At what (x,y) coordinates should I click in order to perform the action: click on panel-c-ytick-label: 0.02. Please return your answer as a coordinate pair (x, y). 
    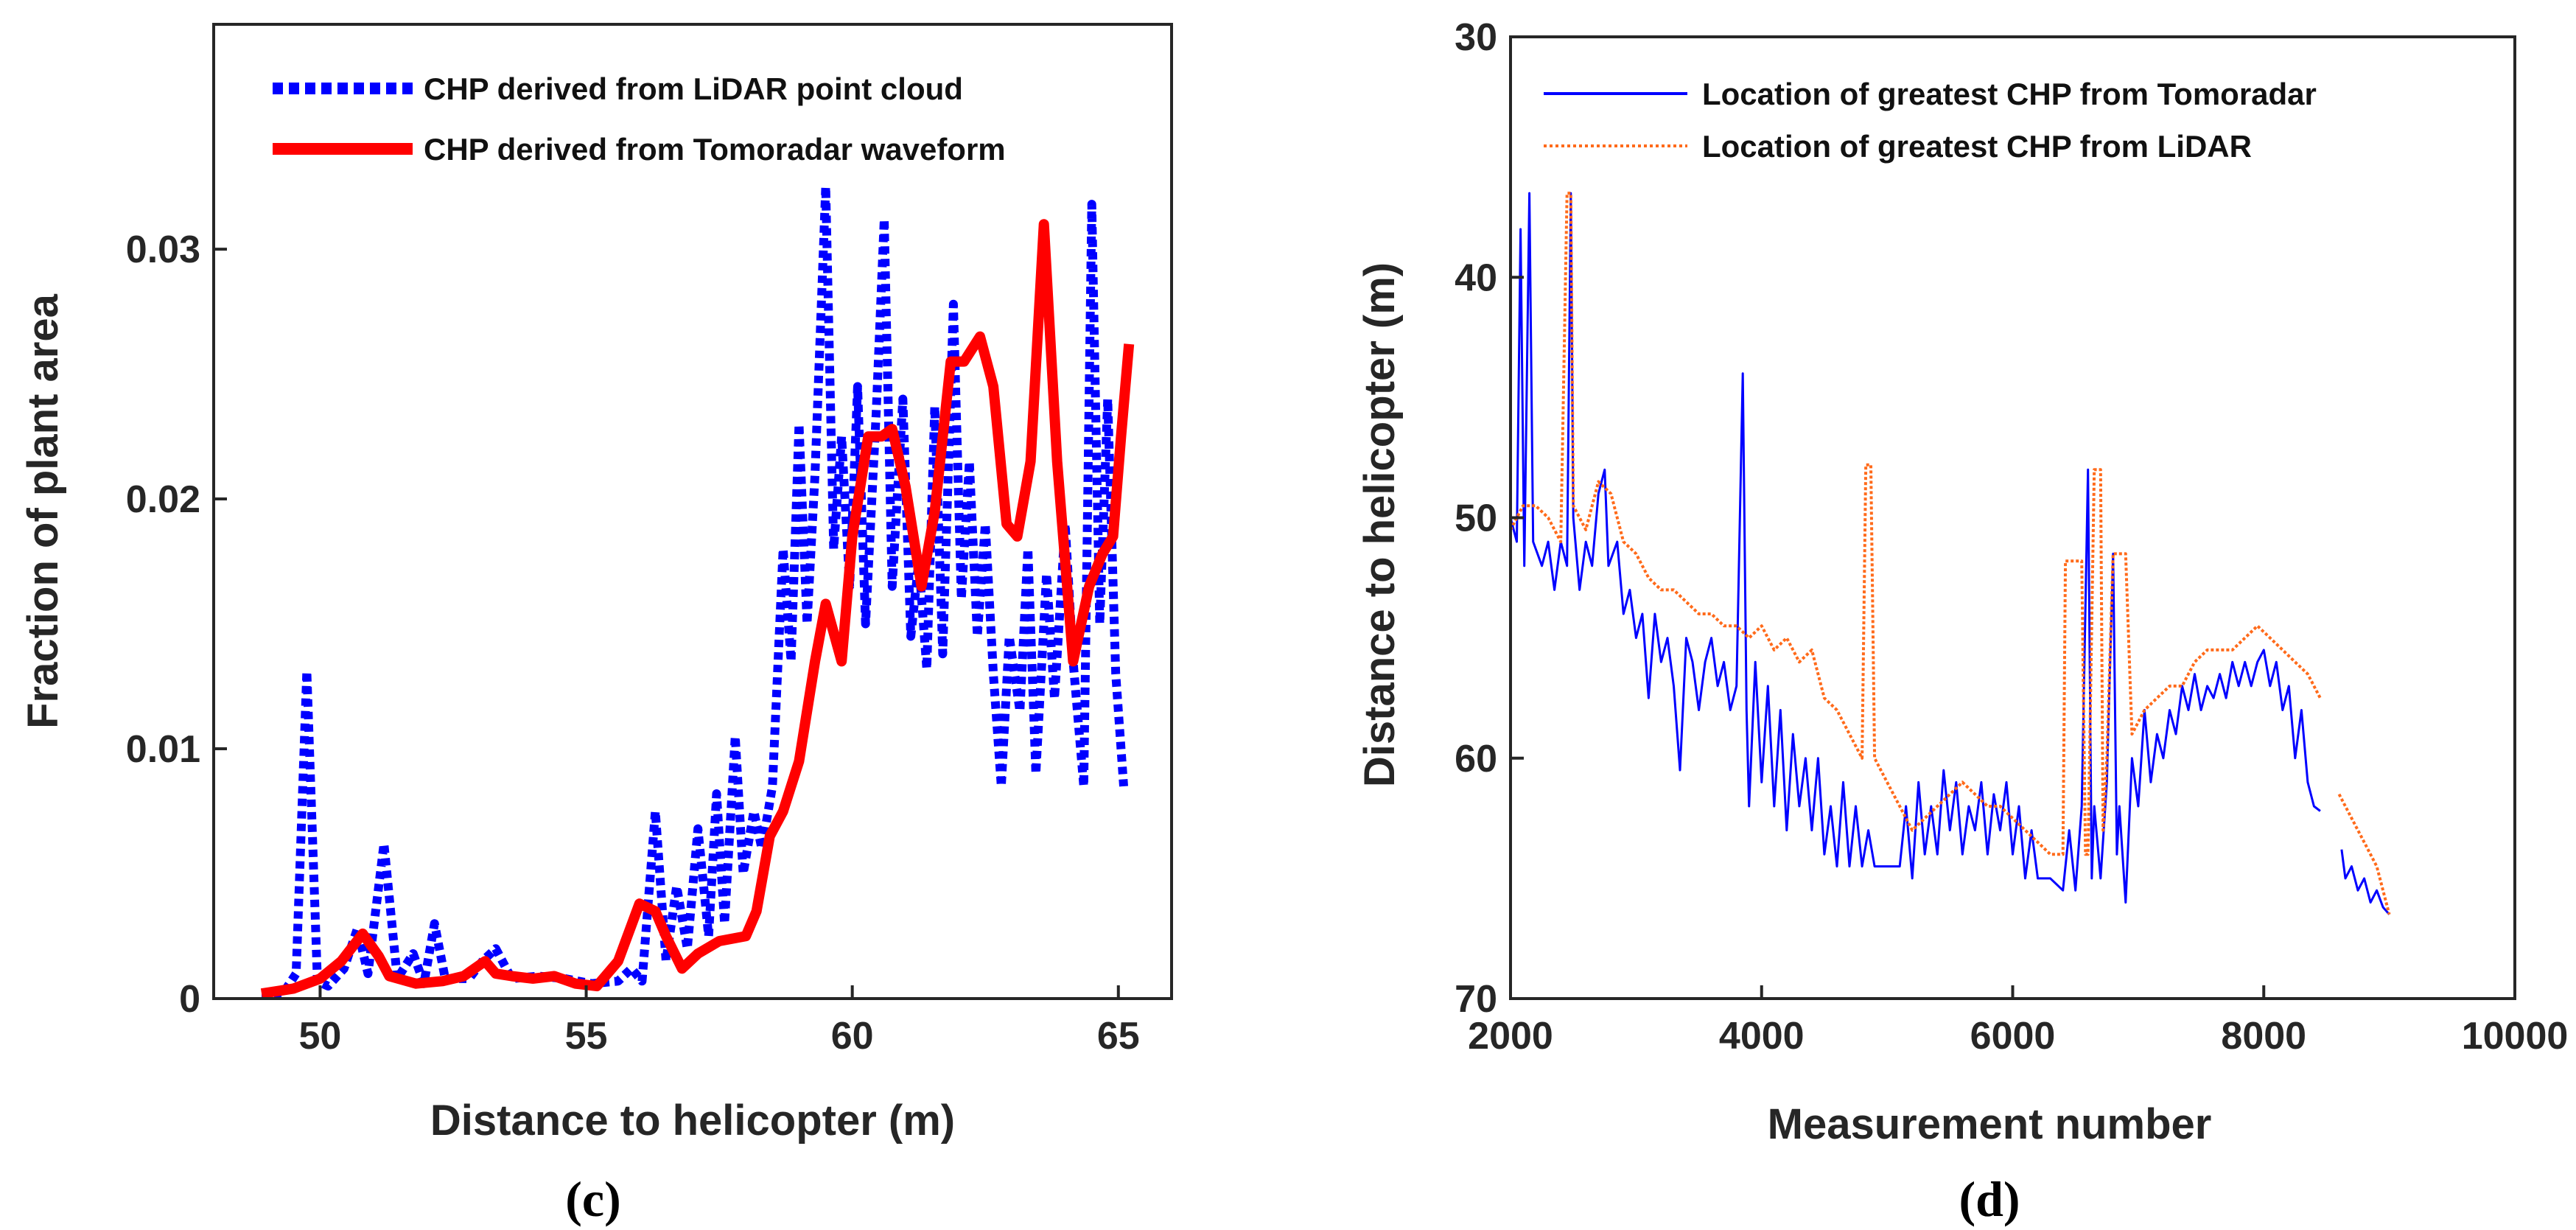
    Looking at the image, I should click on (163, 499).